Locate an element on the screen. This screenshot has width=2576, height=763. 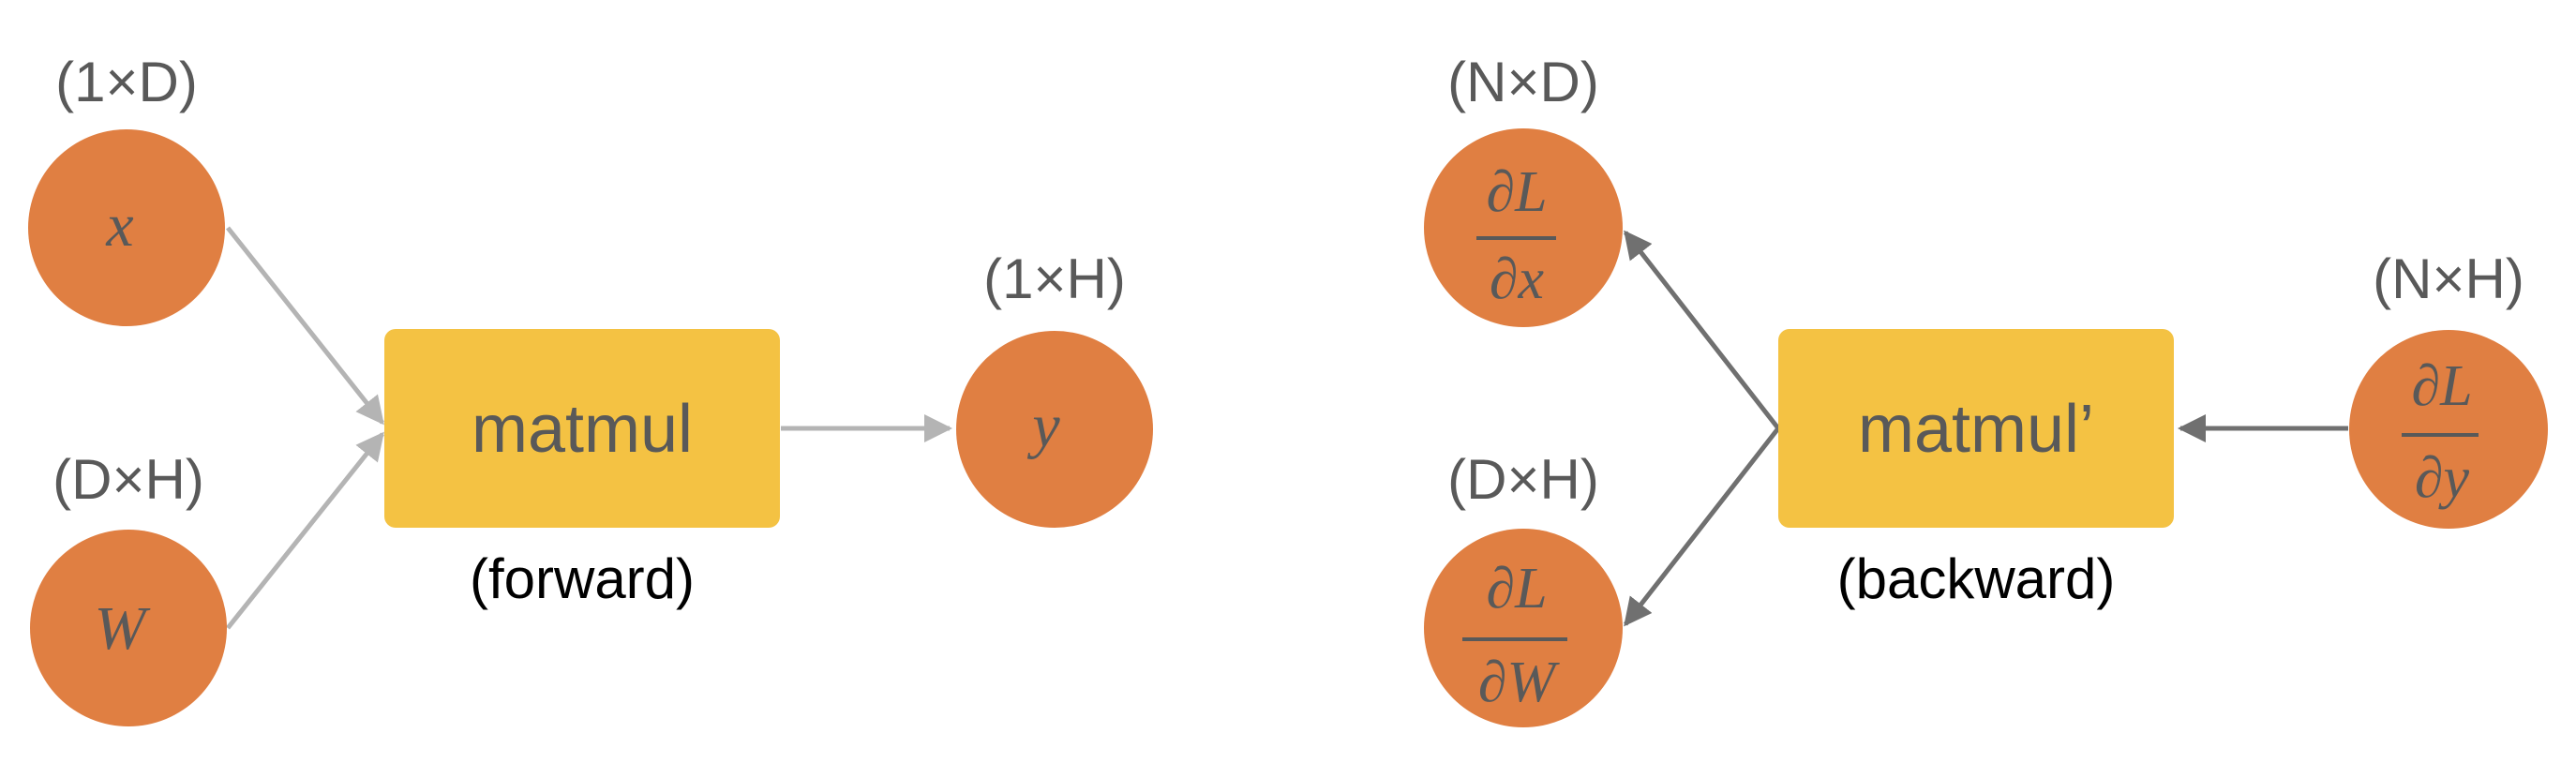
dy-numerator: ∂L is located at coordinates (2441, 386).